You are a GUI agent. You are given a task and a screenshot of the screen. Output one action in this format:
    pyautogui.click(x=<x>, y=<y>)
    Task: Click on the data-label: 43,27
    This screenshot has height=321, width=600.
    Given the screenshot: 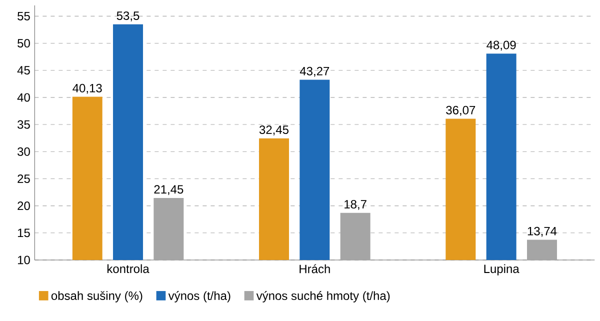 What is the action you would take?
    pyautogui.click(x=315, y=71)
    